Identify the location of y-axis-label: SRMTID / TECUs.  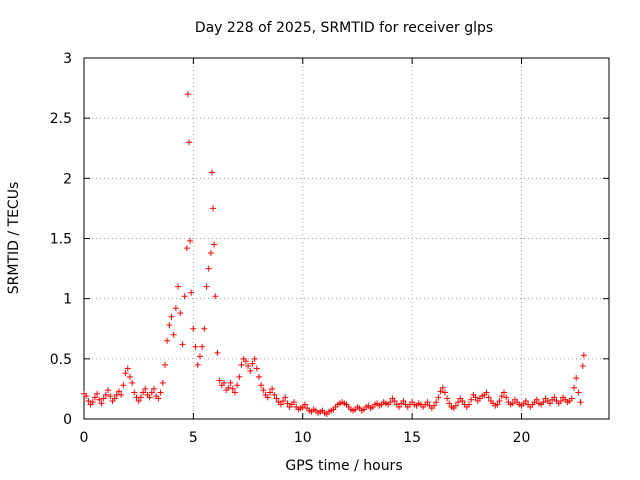
(14, 238).